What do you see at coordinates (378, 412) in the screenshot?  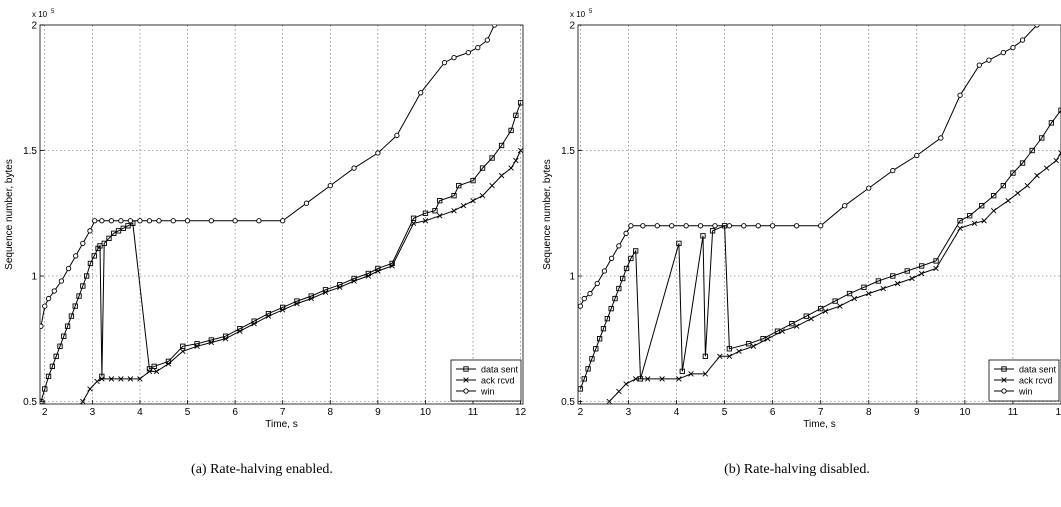 I see `x-tick-label: 9` at bounding box center [378, 412].